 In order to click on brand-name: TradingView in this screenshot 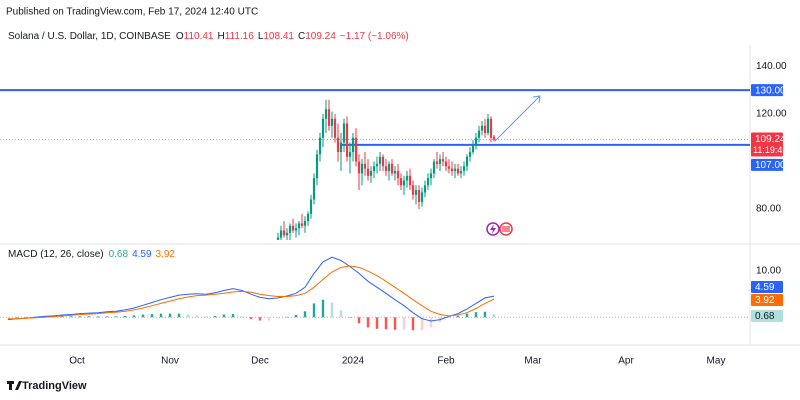, I will do `click(54, 386)`.